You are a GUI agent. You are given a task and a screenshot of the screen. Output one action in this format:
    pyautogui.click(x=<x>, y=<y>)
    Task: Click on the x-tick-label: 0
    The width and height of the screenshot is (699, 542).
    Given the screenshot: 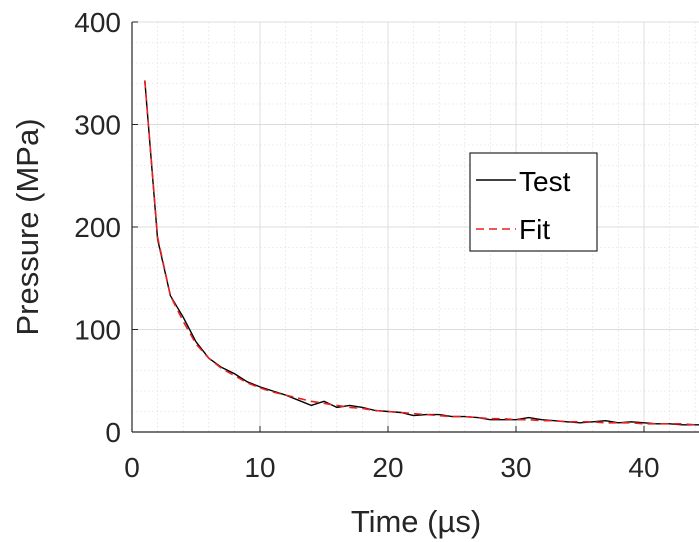 What is the action you would take?
    pyautogui.click(x=132, y=467)
    